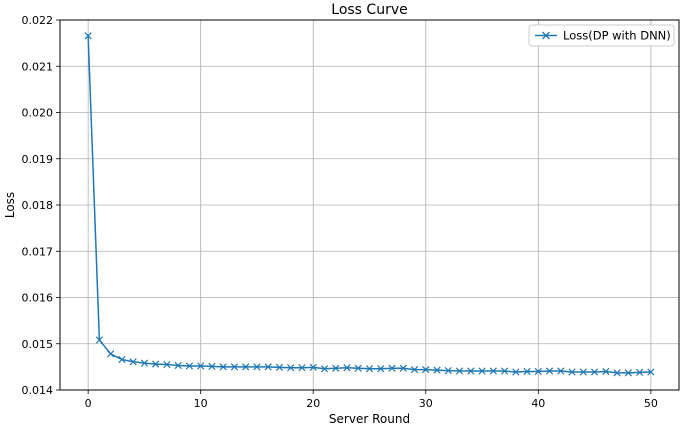  Describe the element at coordinates (38, 298) in the screenshot. I see `y-tick-label: 0.016` at that location.